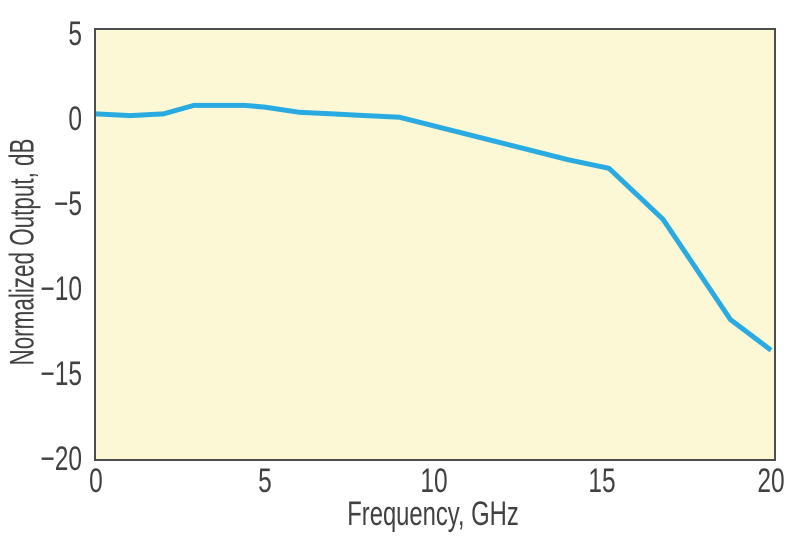 The width and height of the screenshot is (800, 544). What do you see at coordinates (75, 119) in the screenshot?
I see `y-tick-label: 0` at bounding box center [75, 119].